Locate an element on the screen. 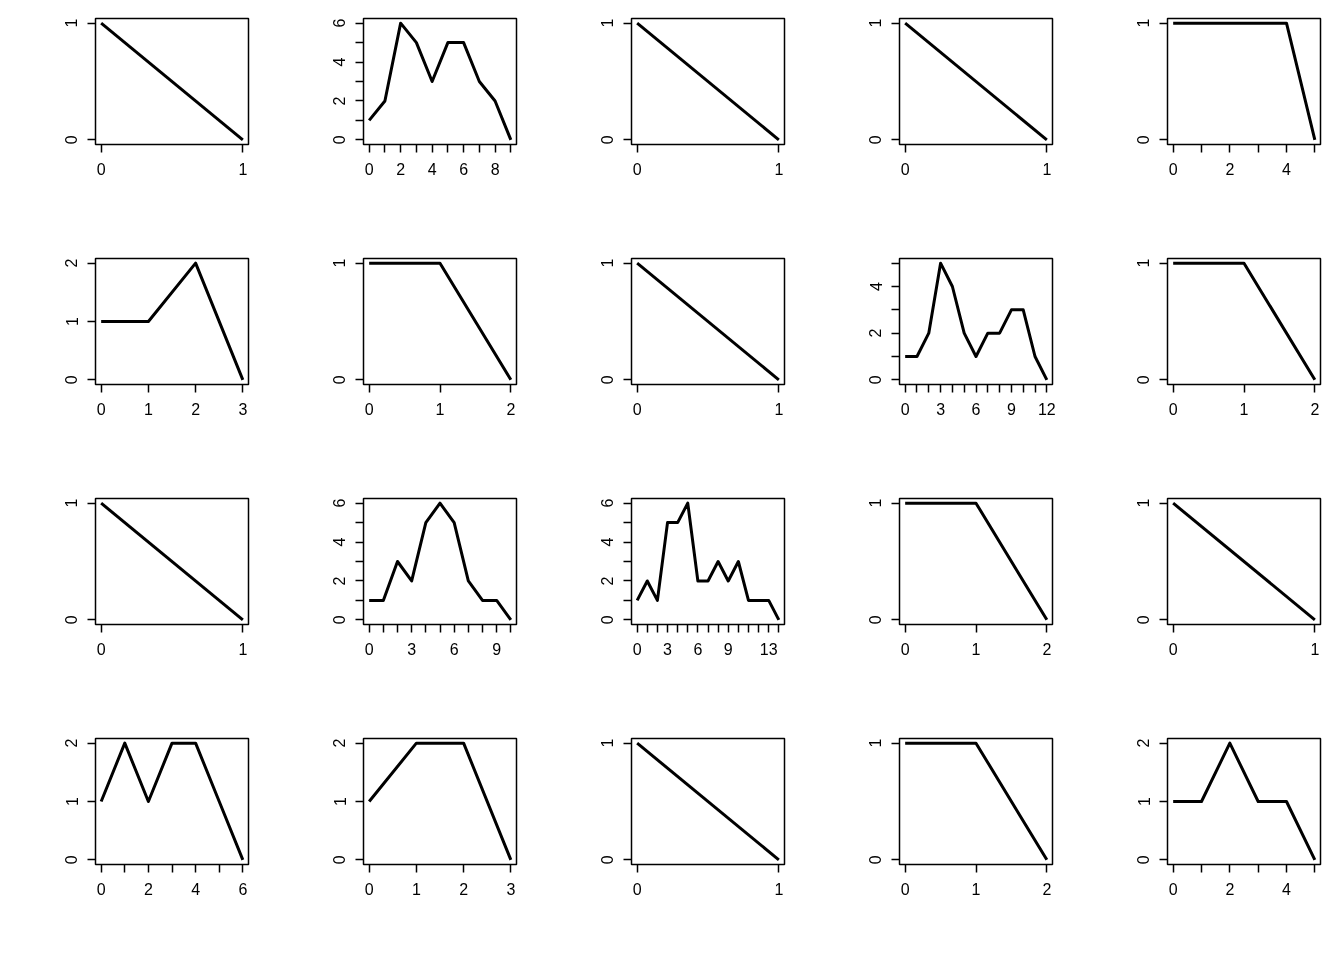  x-tick-label: 8 is located at coordinates (495, 169).